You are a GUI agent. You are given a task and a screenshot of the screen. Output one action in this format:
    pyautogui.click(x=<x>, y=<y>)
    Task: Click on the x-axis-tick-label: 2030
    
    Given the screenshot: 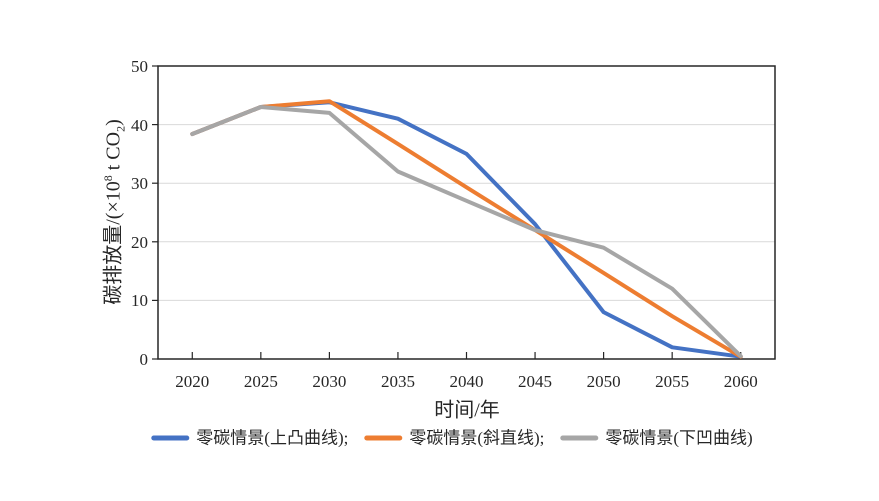 What is the action you would take?
    pyautogui.click(x=329, y=381)
    